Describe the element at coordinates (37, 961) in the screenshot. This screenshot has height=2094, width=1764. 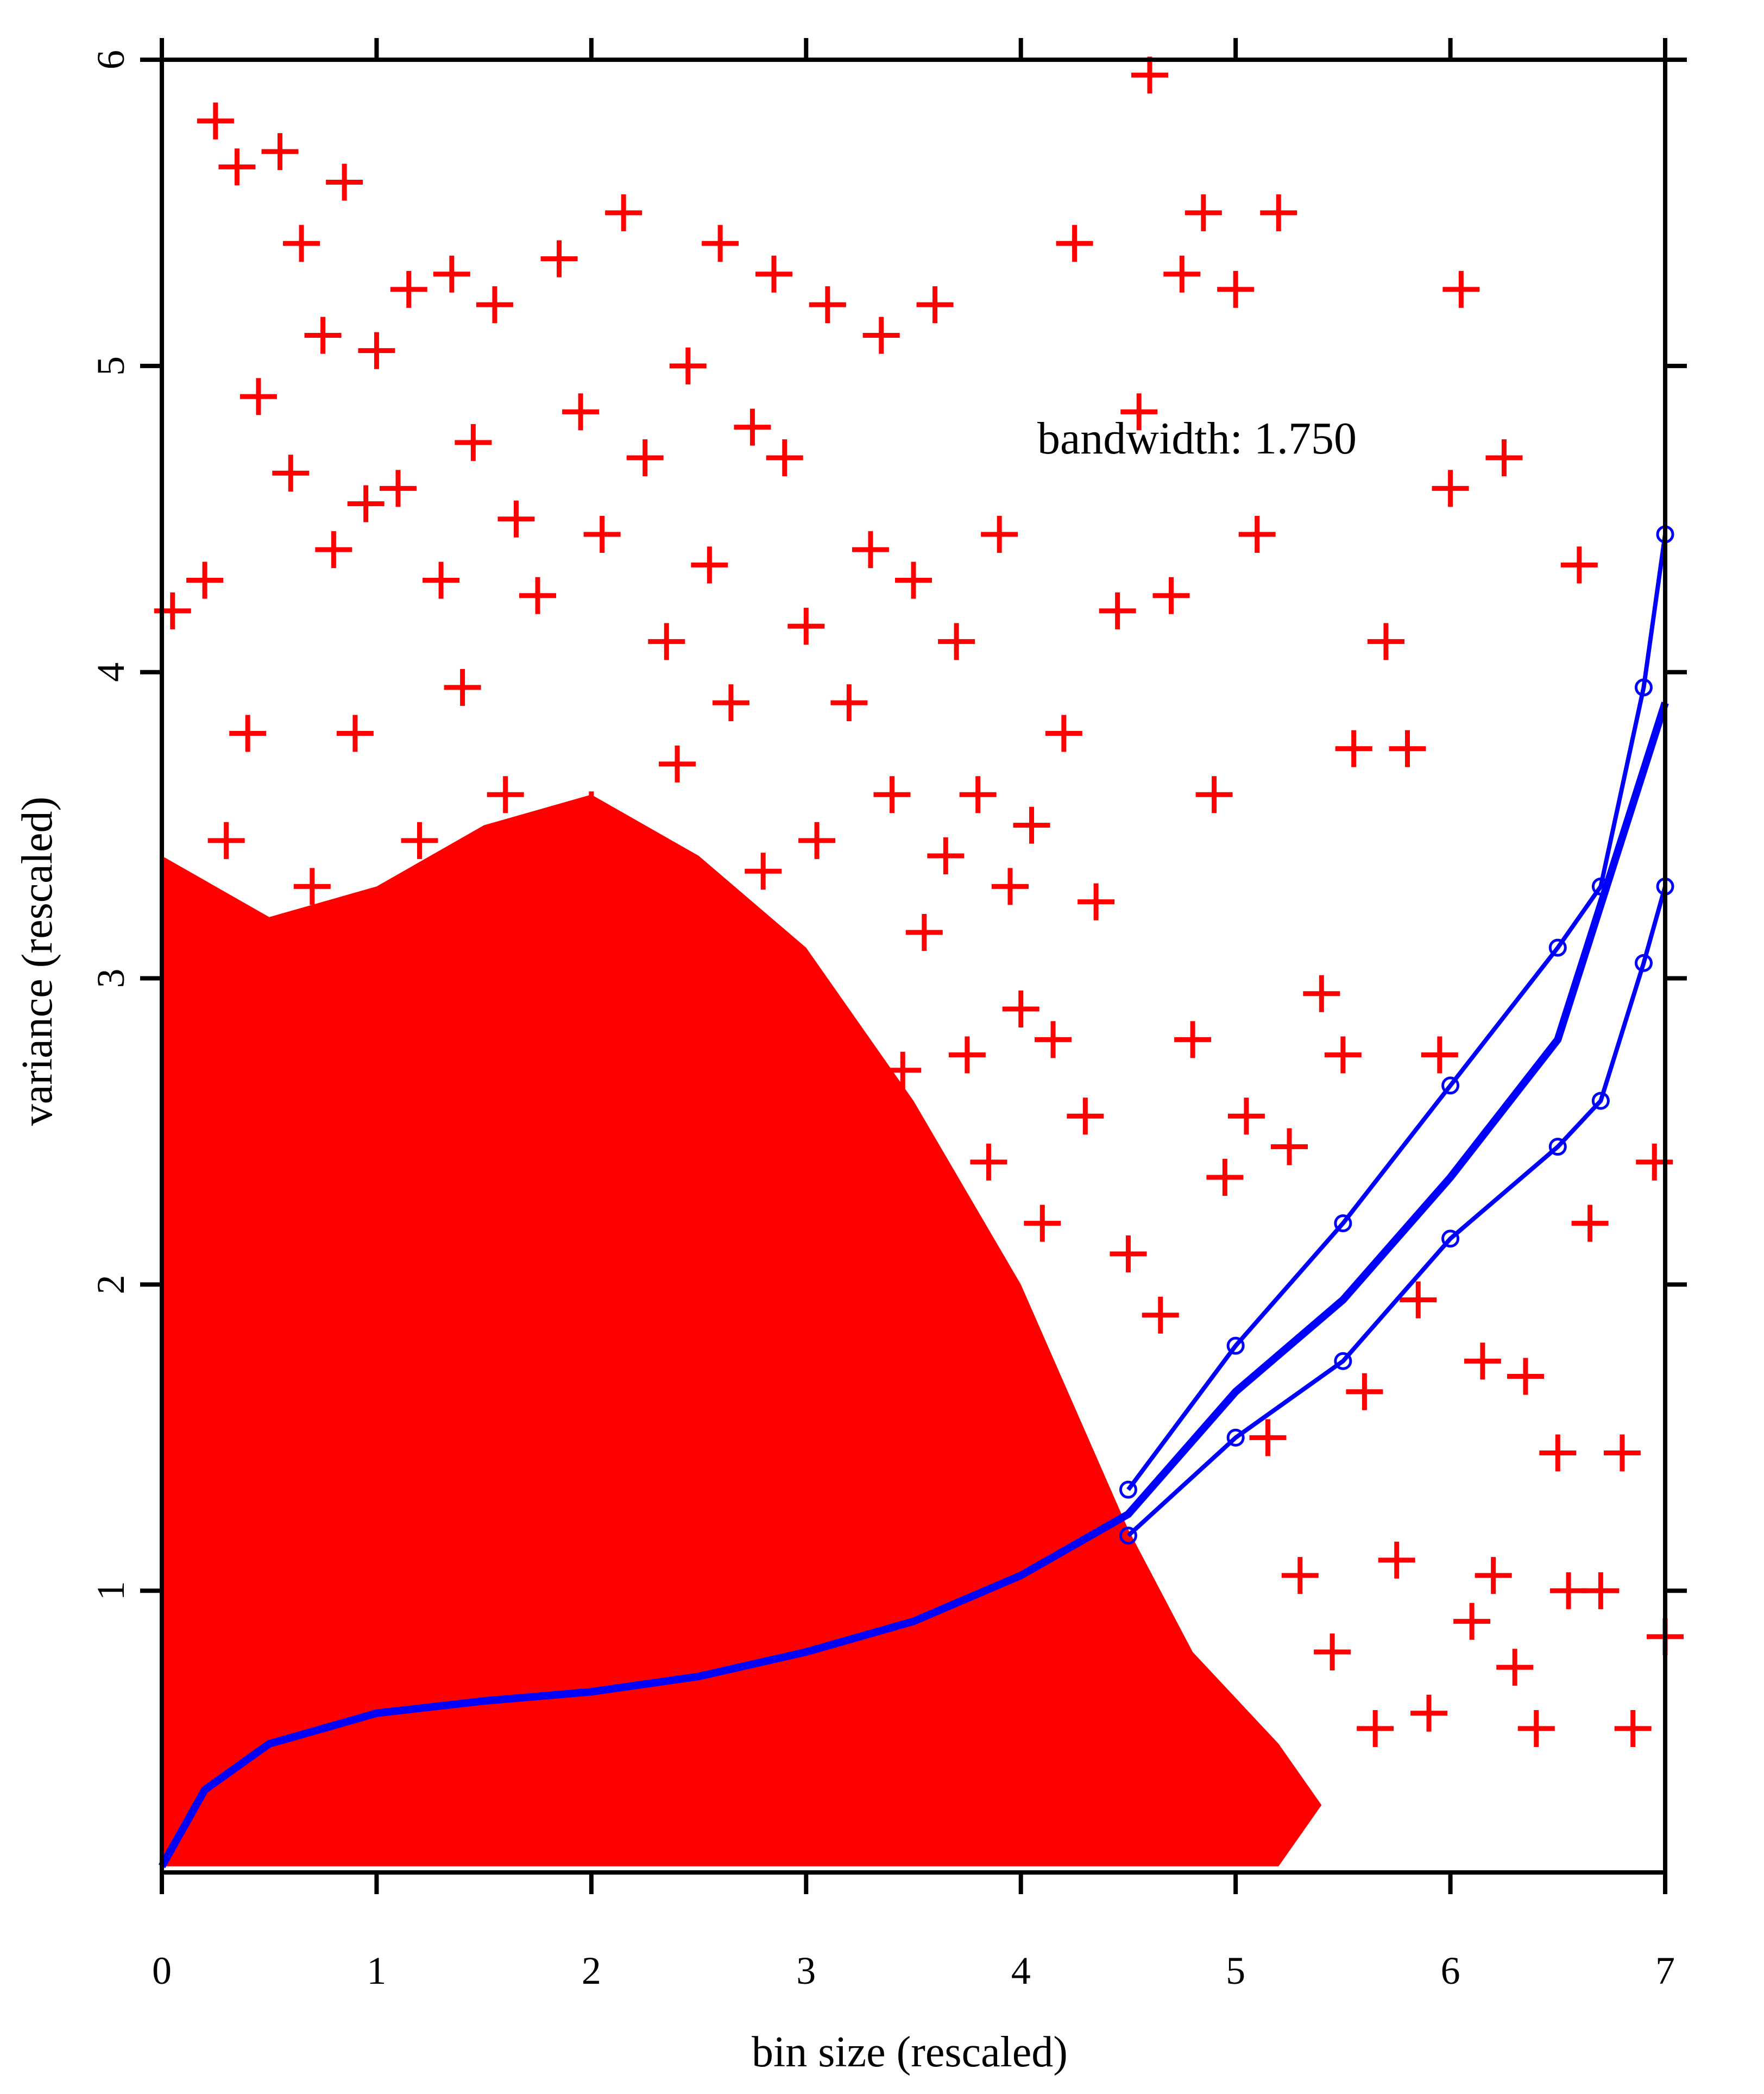
I see `y-axis-title: variance (rescaled)` at that location.